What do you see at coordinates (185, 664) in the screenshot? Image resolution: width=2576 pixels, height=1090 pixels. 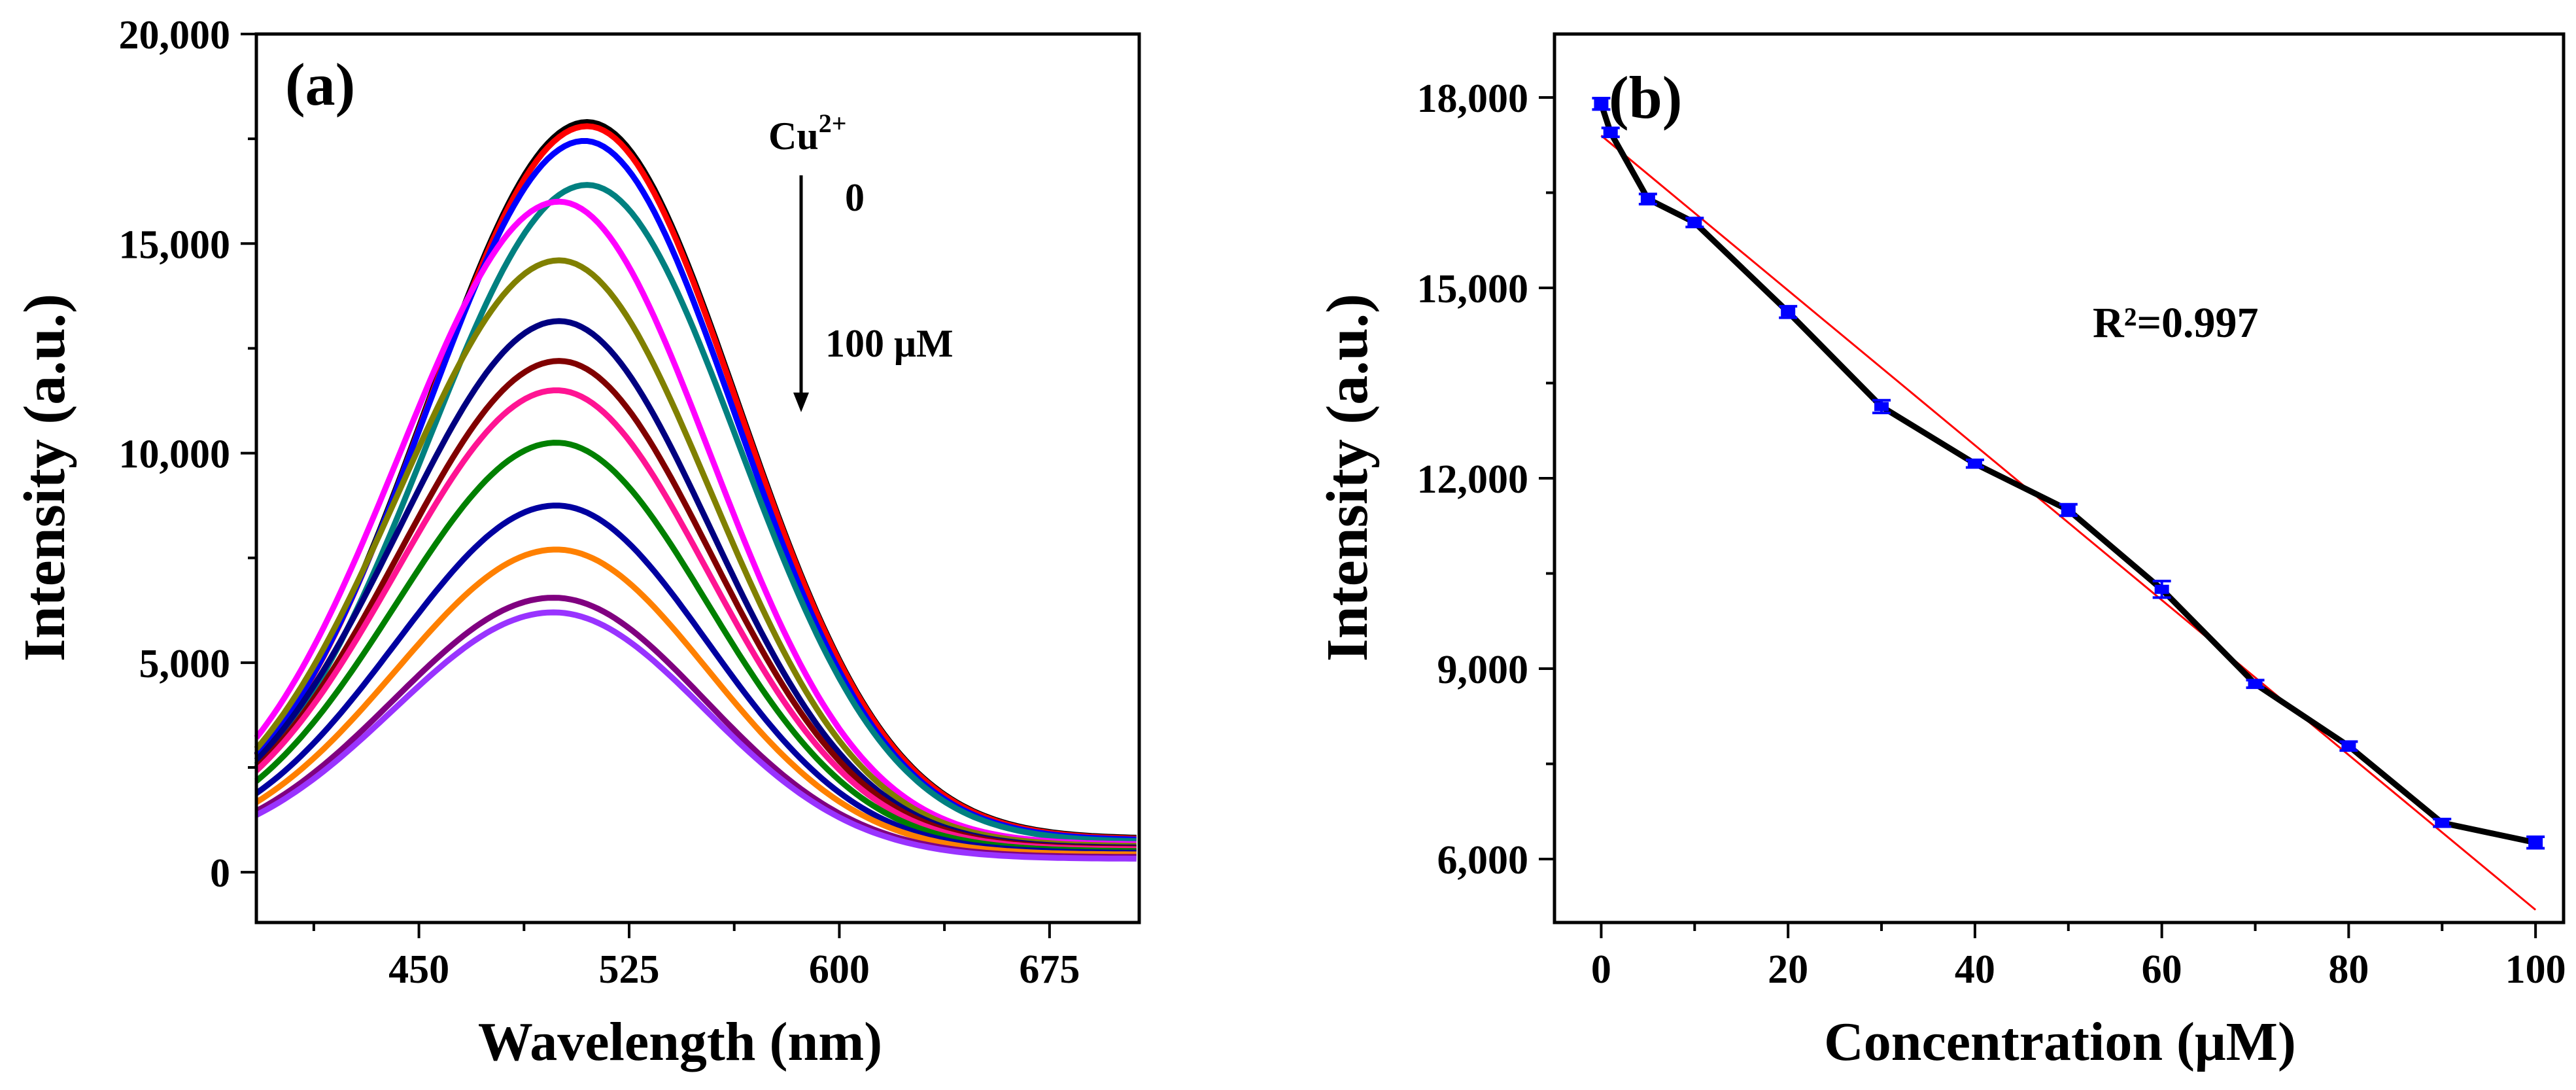 I see `y-tick-label: 5,000` at bounding box center [185, 664].